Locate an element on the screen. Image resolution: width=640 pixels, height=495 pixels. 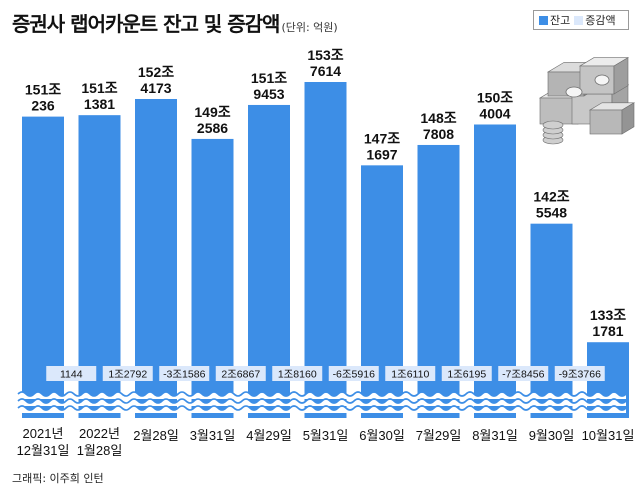
legend-swatch-change is located at coordinates (579, 20).